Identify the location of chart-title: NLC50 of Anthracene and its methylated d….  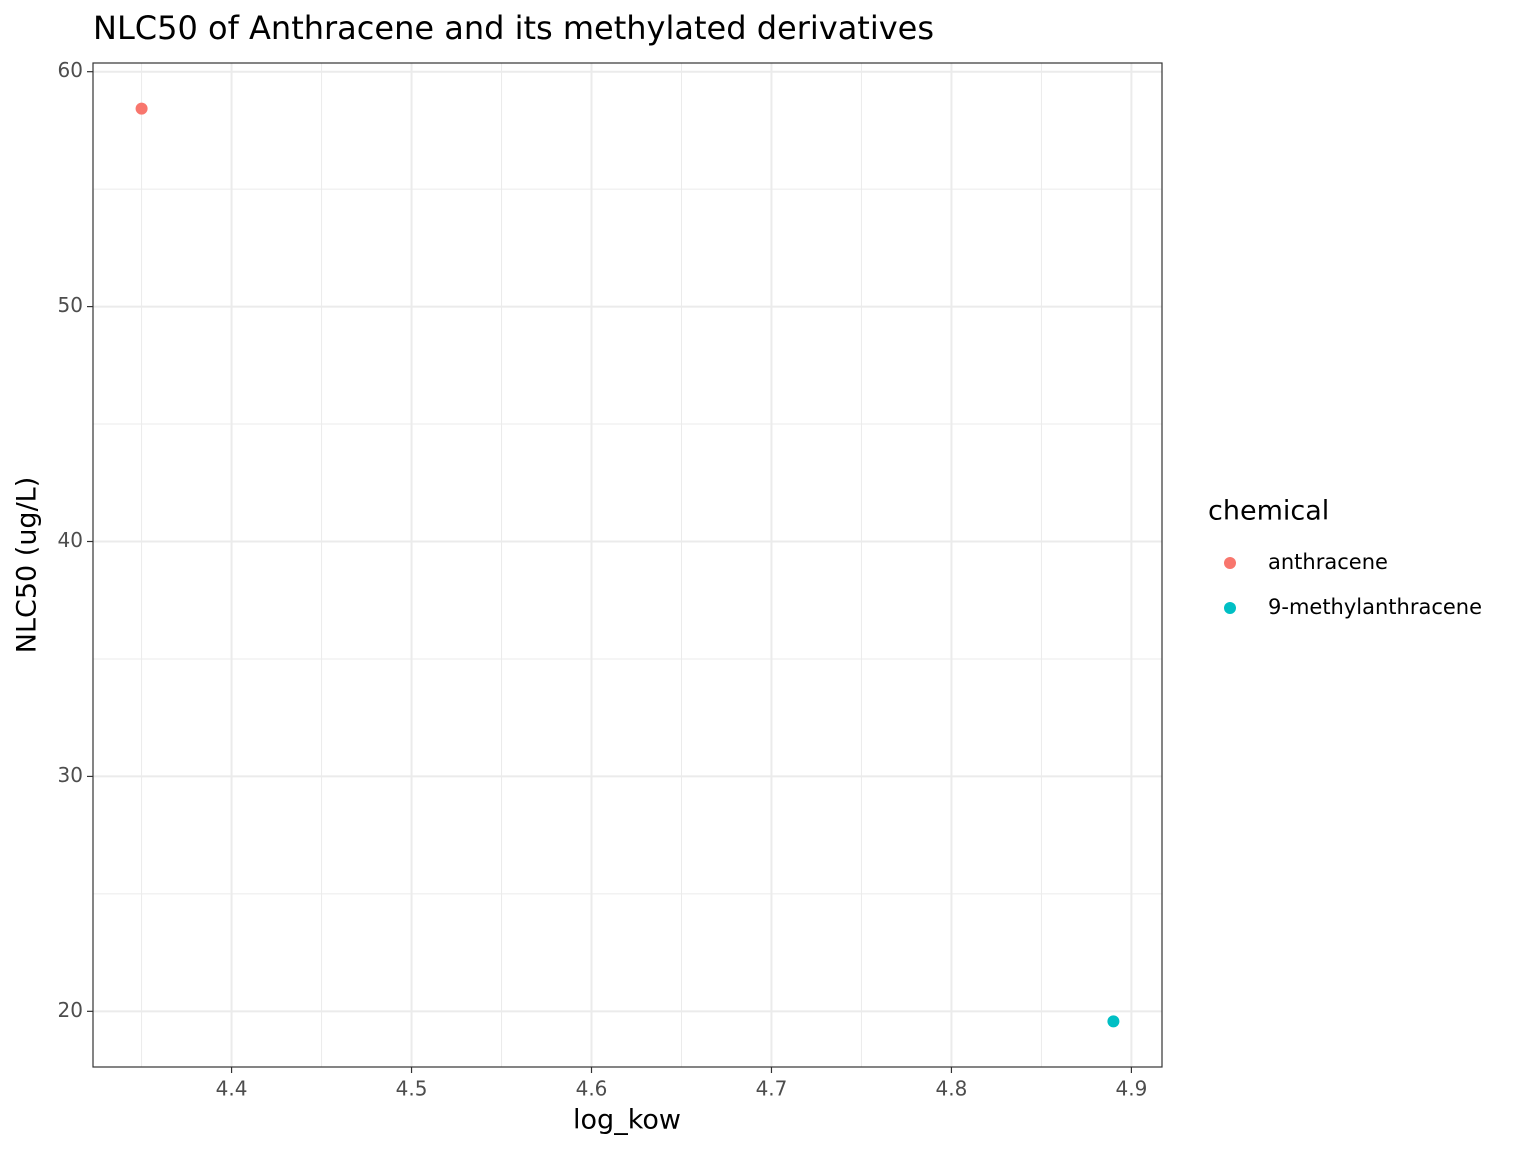
(513, 28).